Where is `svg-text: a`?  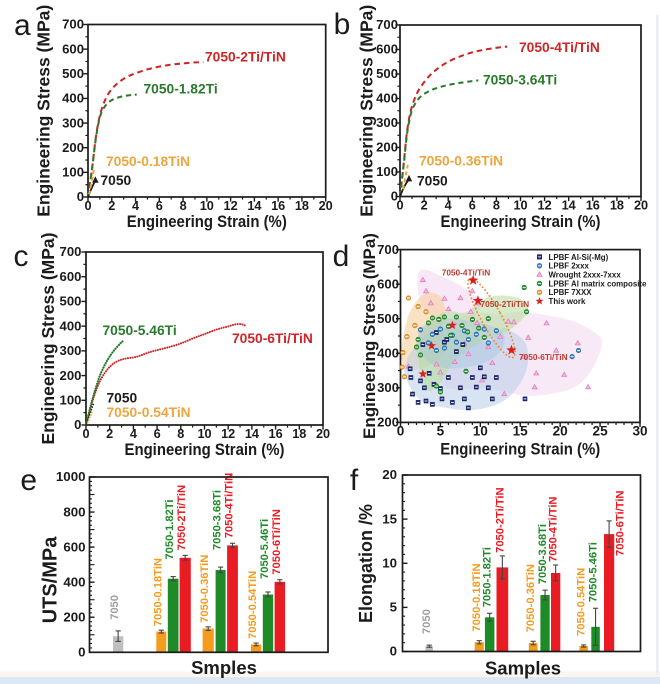 svg-text: a is located at coordinates (22, 25).